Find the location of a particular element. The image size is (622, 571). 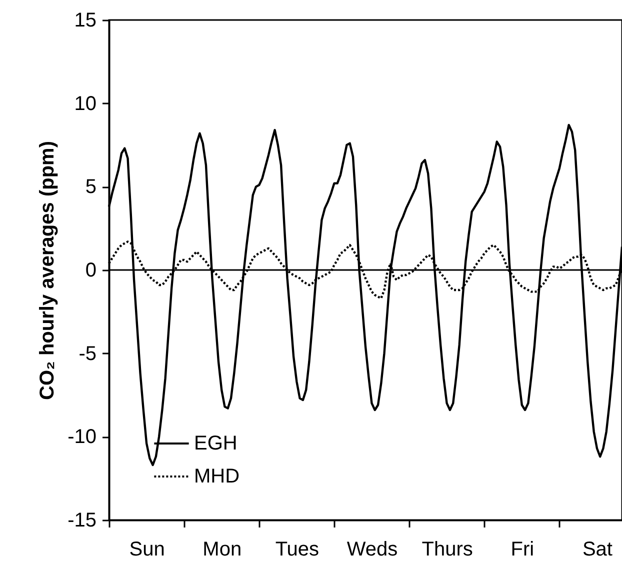

x-tick-label: Fri is located at coordinates (522, 549).